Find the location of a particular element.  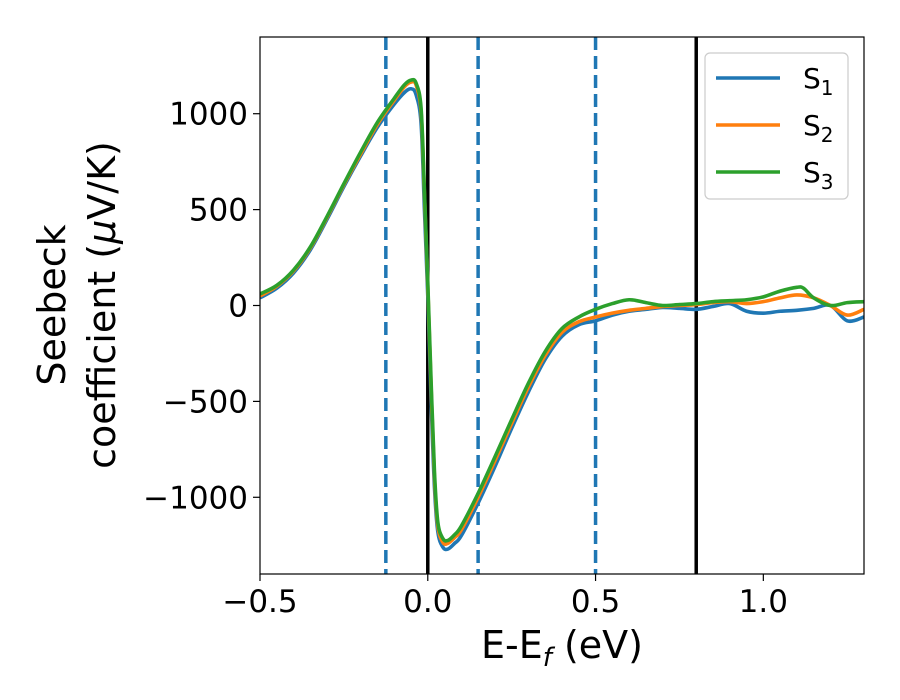

legend-label-S2: S2 is located at coordinates (818, 128).